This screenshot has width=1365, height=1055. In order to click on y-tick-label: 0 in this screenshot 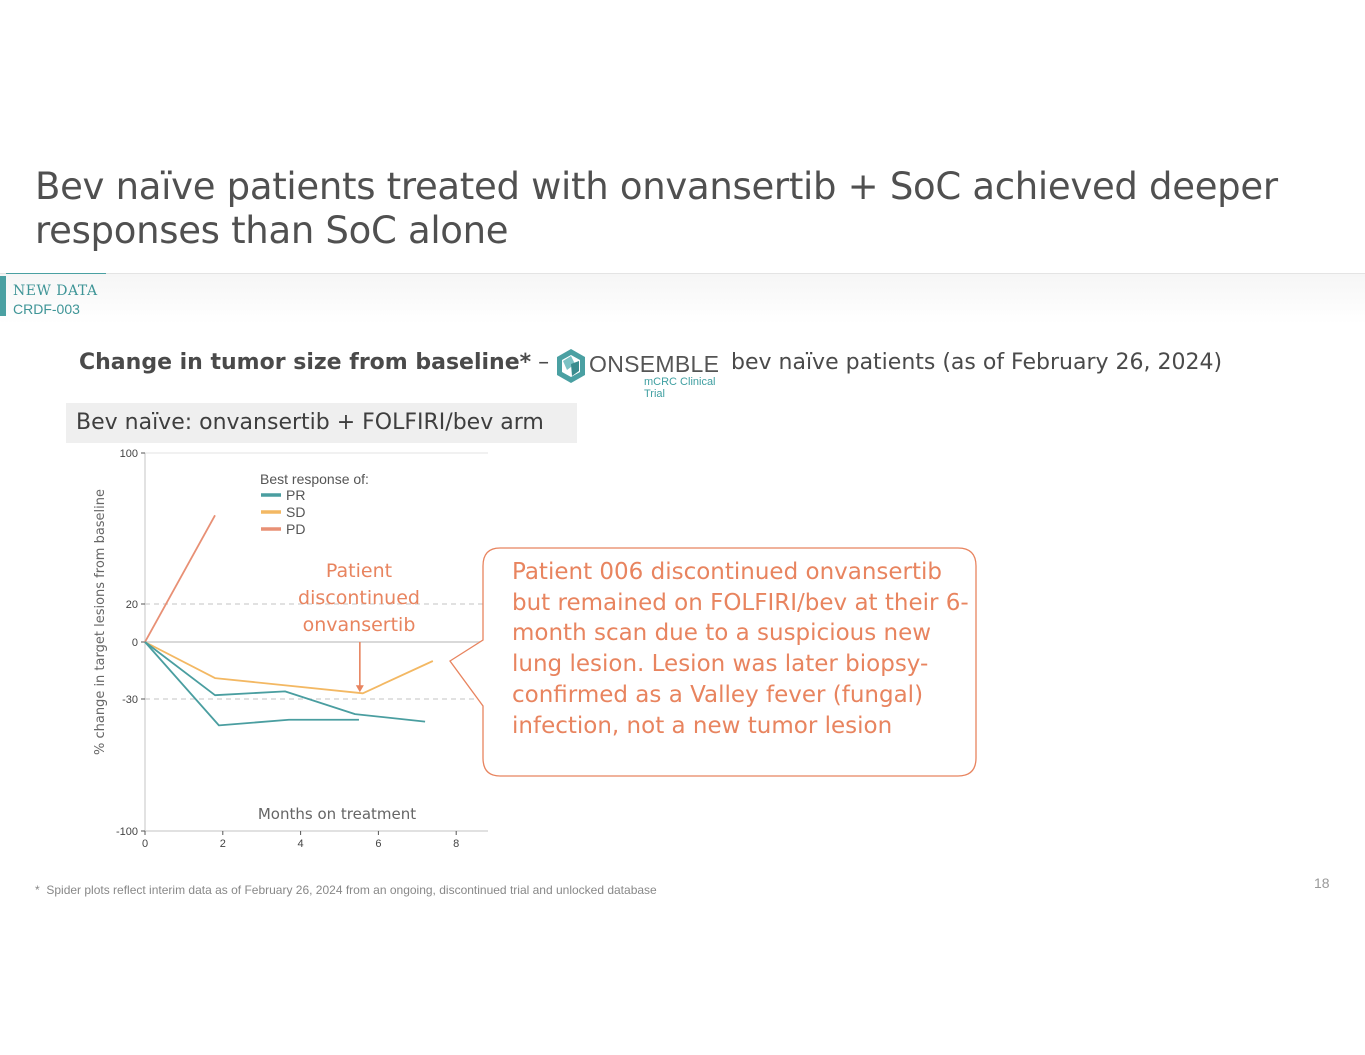, I will do `click(135, 643)`.